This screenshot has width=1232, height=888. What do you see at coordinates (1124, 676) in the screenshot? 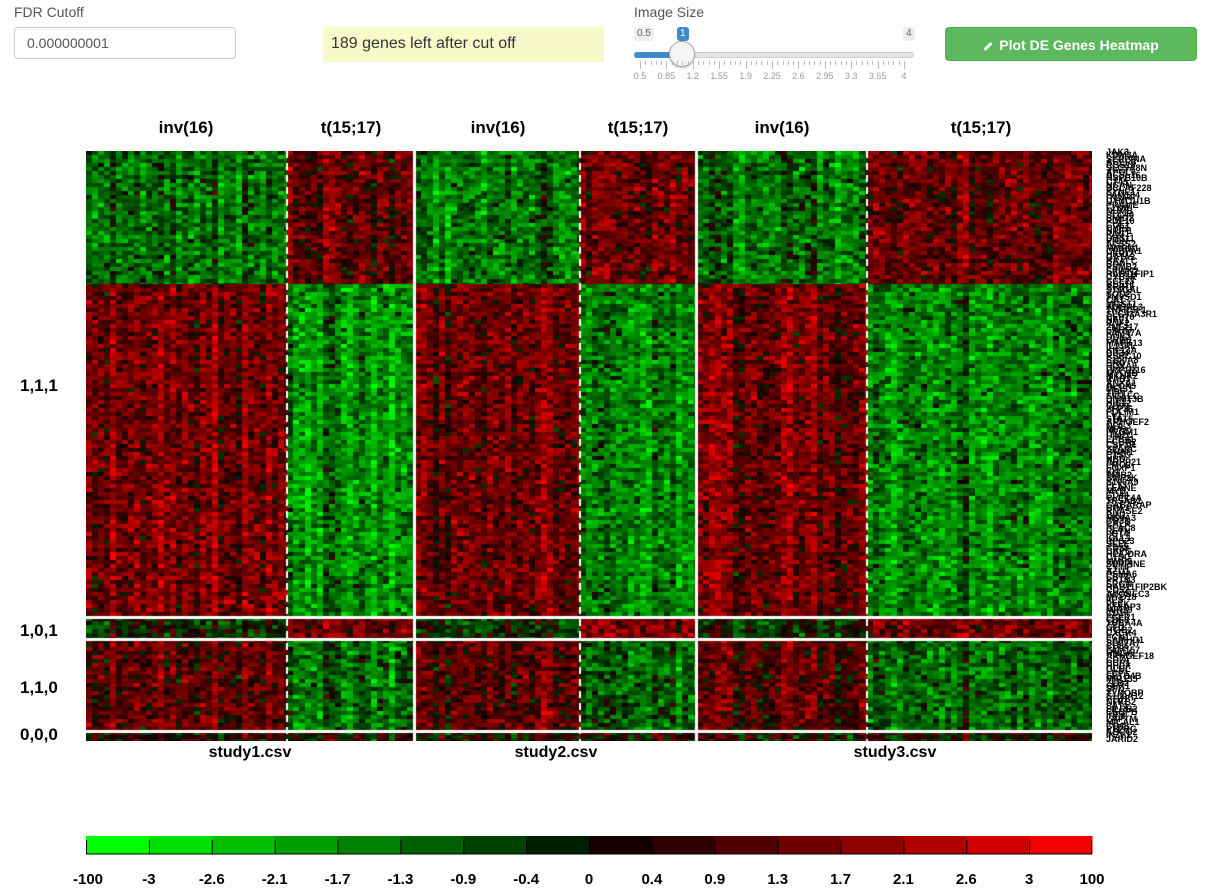
I see `gene-label: SETD4B` at bounding box center [1124, 676].